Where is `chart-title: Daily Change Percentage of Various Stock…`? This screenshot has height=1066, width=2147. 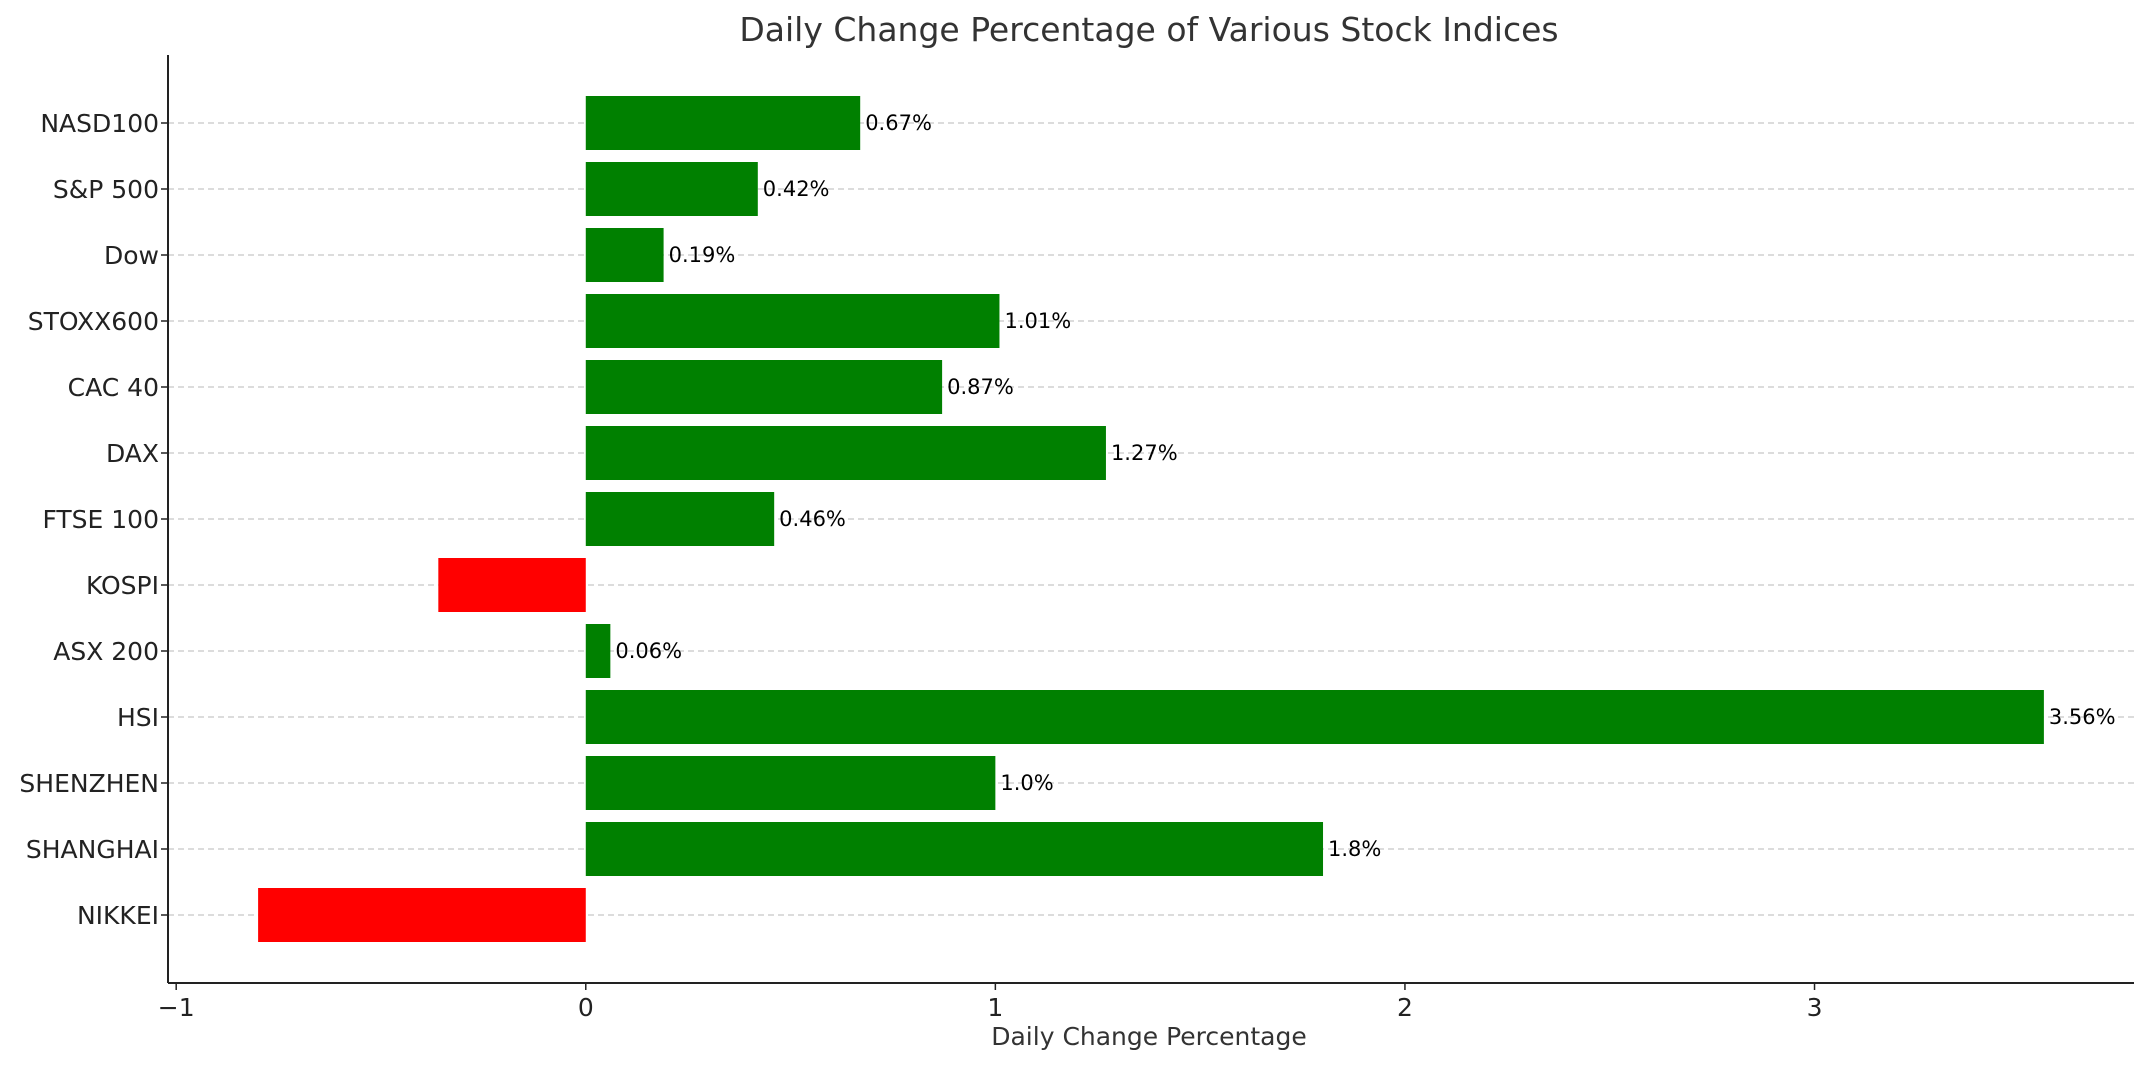 chart-title: Daily Change Percentage of Various Stock… is located at coordinates (1148, 29).